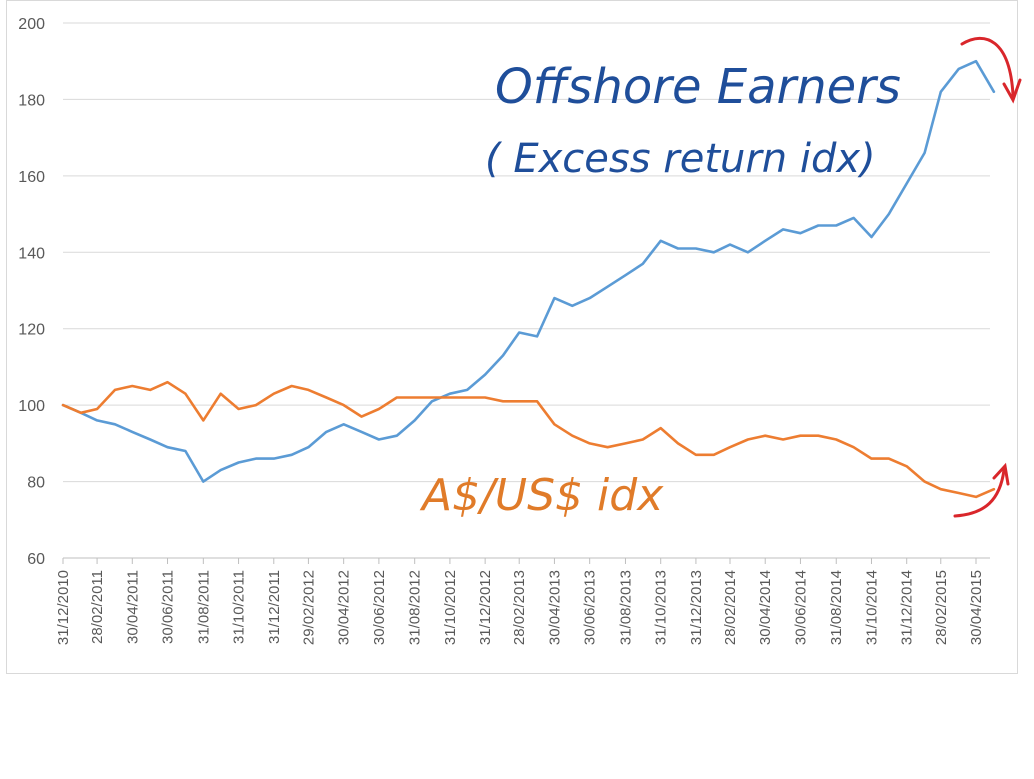 The height and width of the screenshot is (779, 1034). I want to click on x-tick-label: 30/04/2014, so click(765, 607).